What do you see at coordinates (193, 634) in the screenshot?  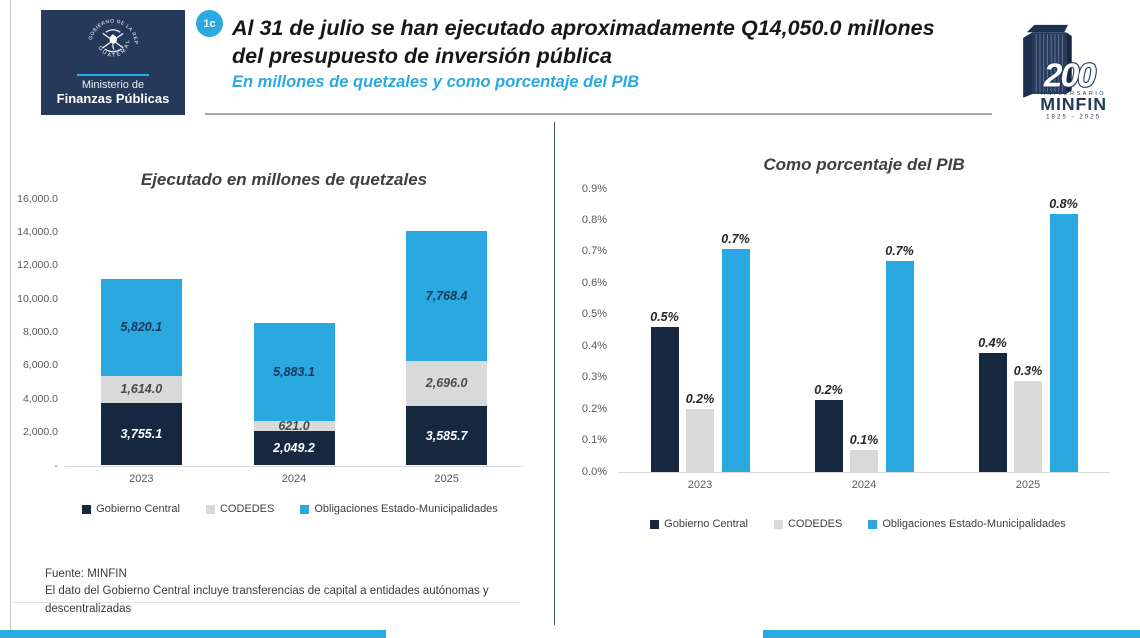 I see `bottom-accent-bar-left` at bounding box center [193, 634].